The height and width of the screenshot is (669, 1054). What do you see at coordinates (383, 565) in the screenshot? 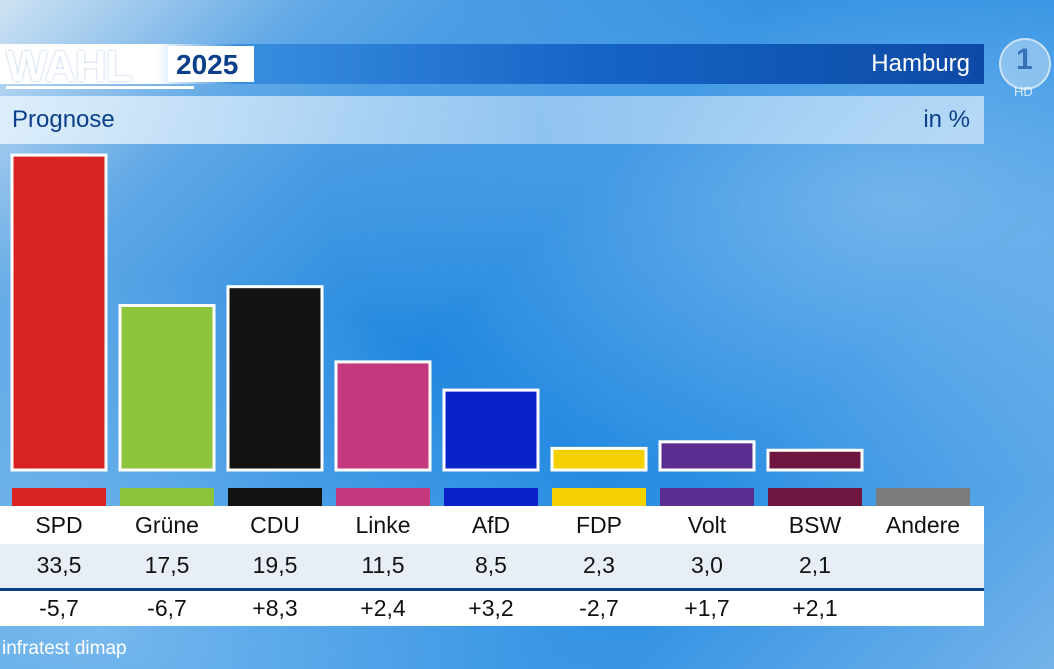
I see `value-label-linke: 11,5` at bounding box center [383, 565].